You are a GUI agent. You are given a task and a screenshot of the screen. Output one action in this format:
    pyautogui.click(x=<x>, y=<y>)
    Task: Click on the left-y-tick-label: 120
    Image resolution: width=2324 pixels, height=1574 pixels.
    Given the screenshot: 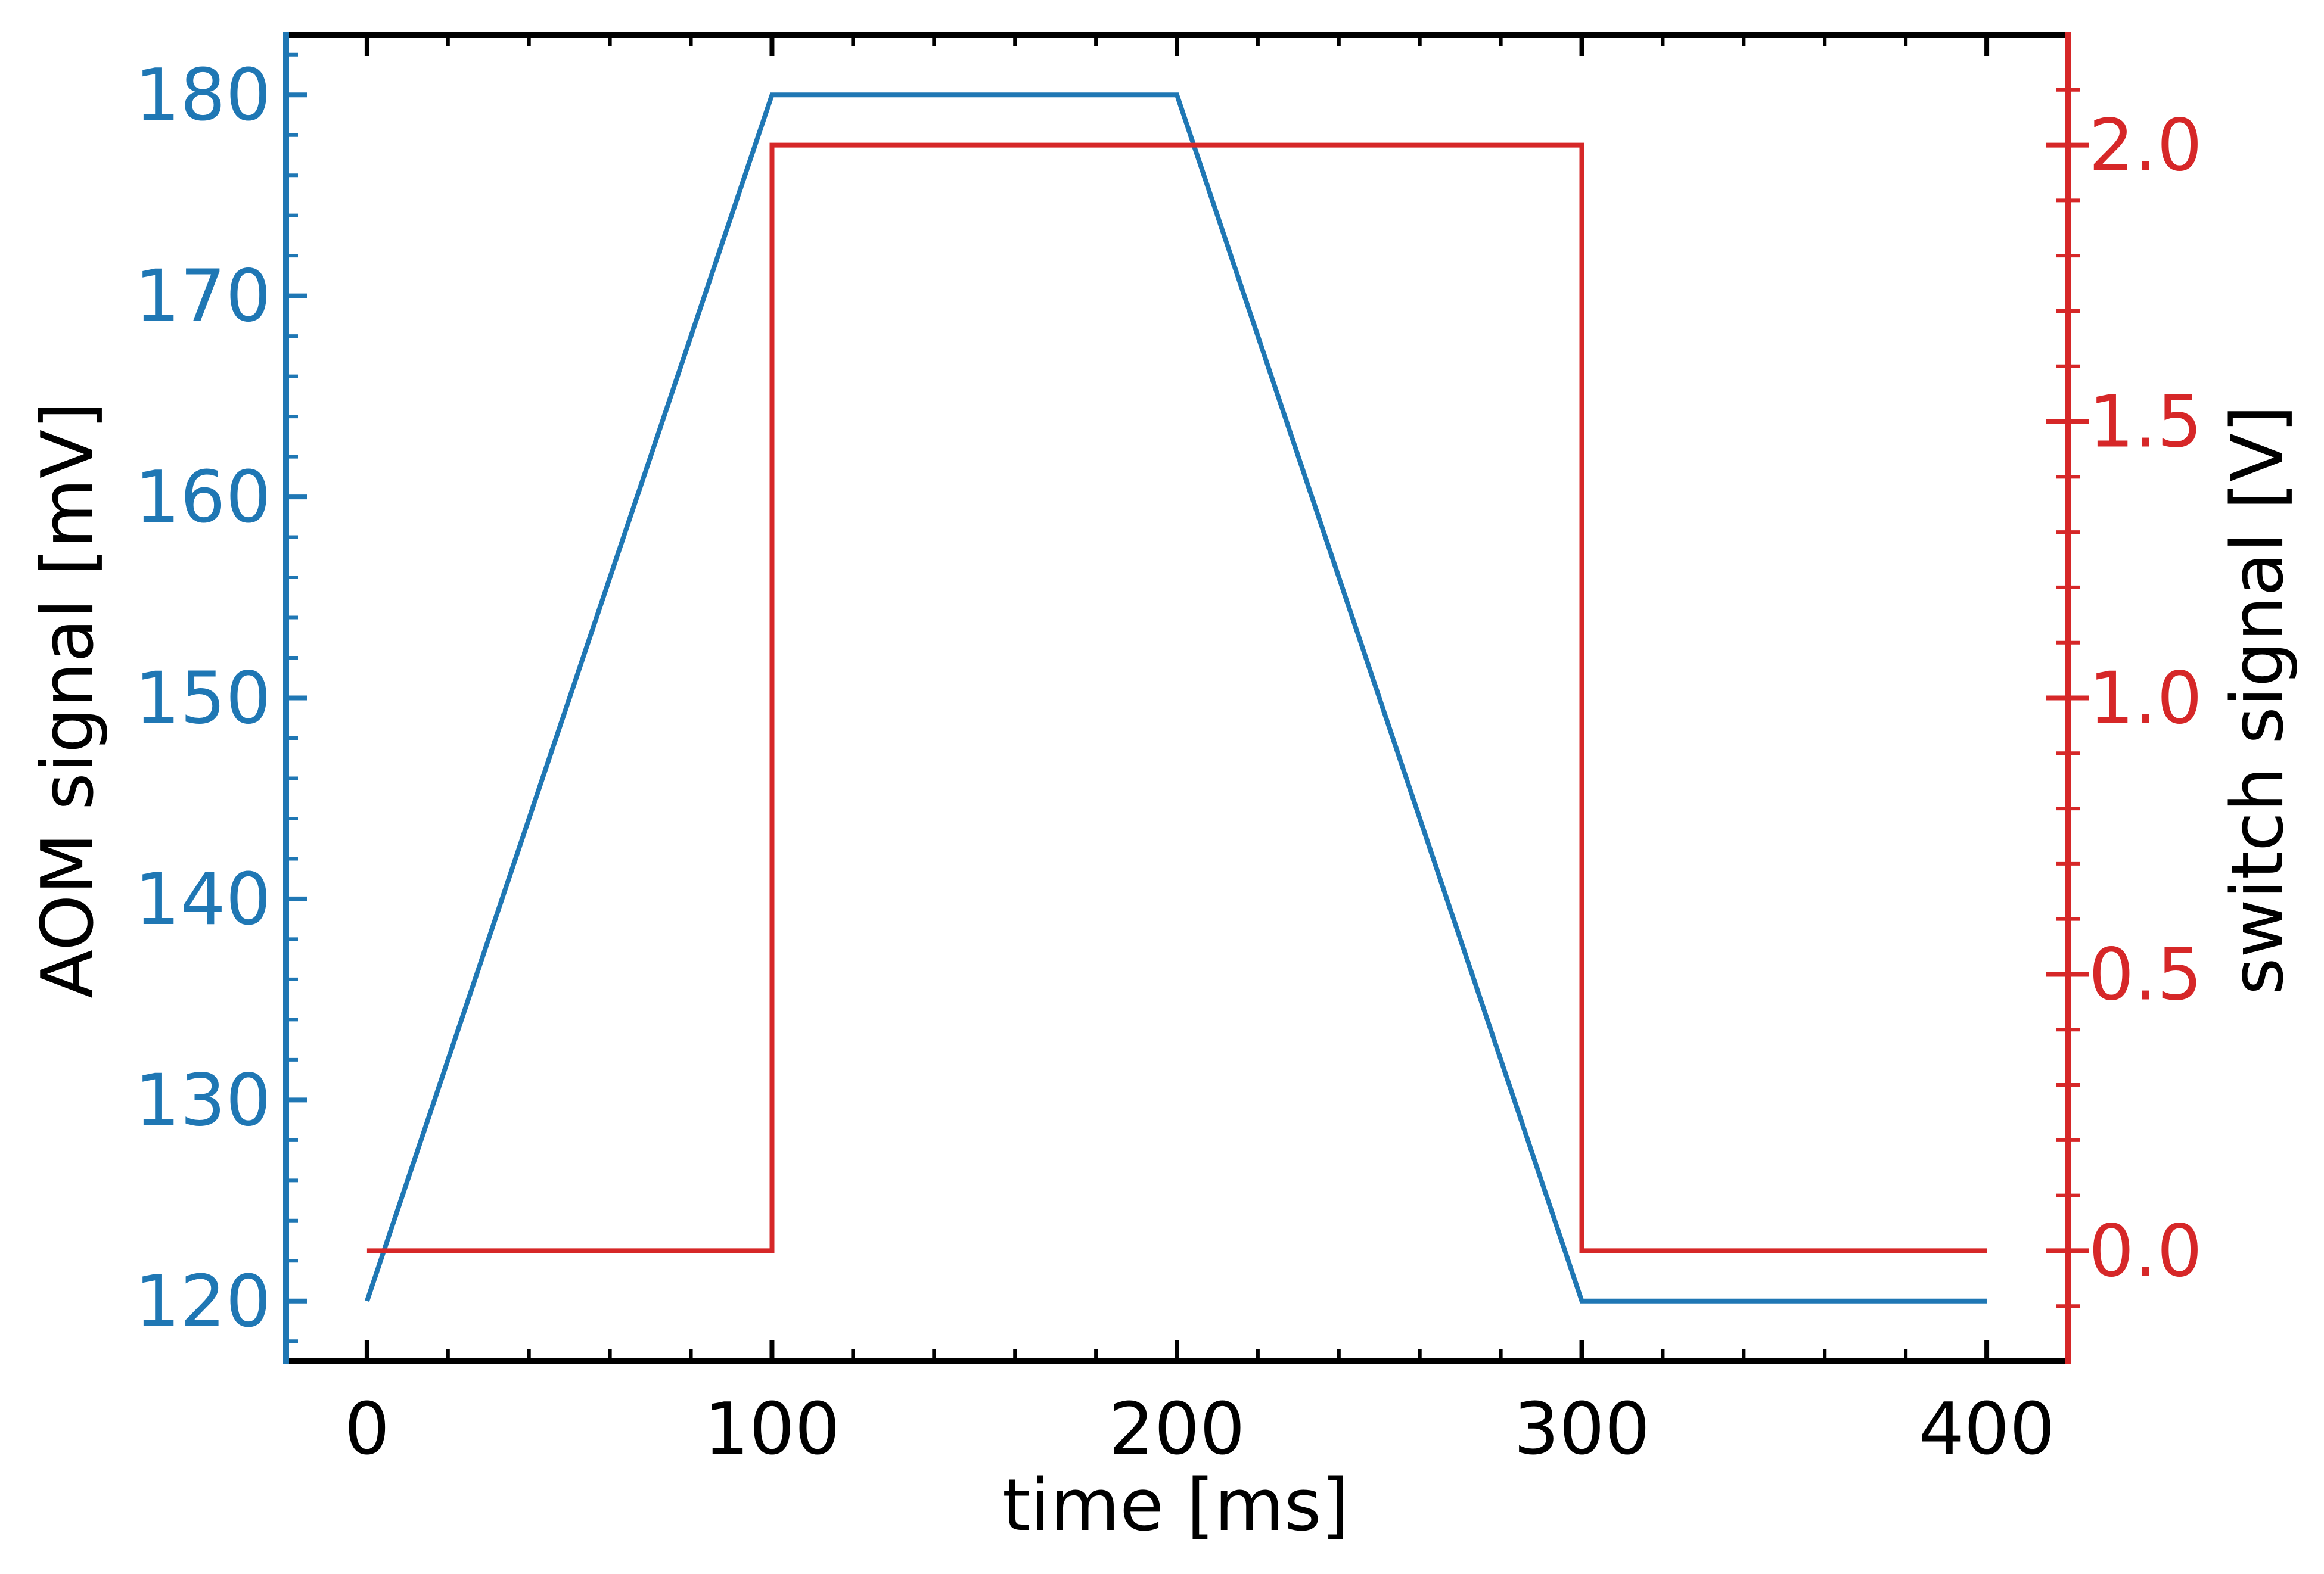 What is the action you would take?
    pyautogui.click(x=203, y=1302)
    